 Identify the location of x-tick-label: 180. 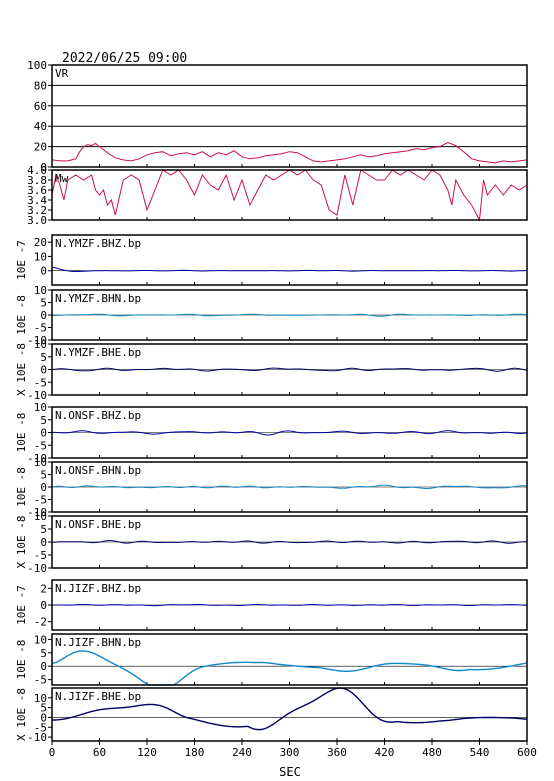
(195, 752).